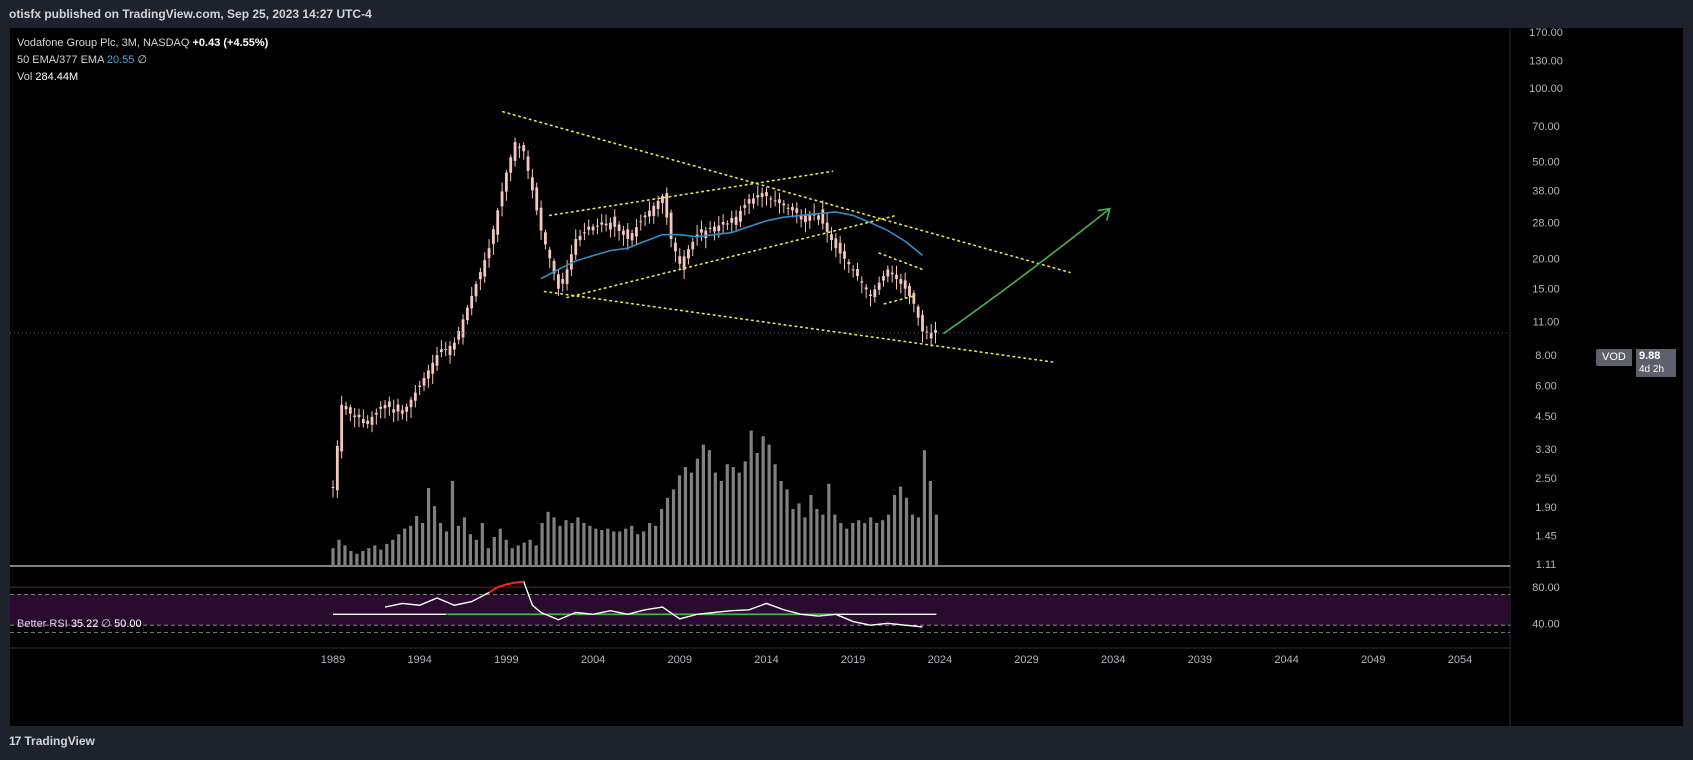 This screenshot has width=1693, height=760. Describe the element at coordinates (15, 741) in the screenshot. I see `tradingview-logo-icon: 17` at that location.